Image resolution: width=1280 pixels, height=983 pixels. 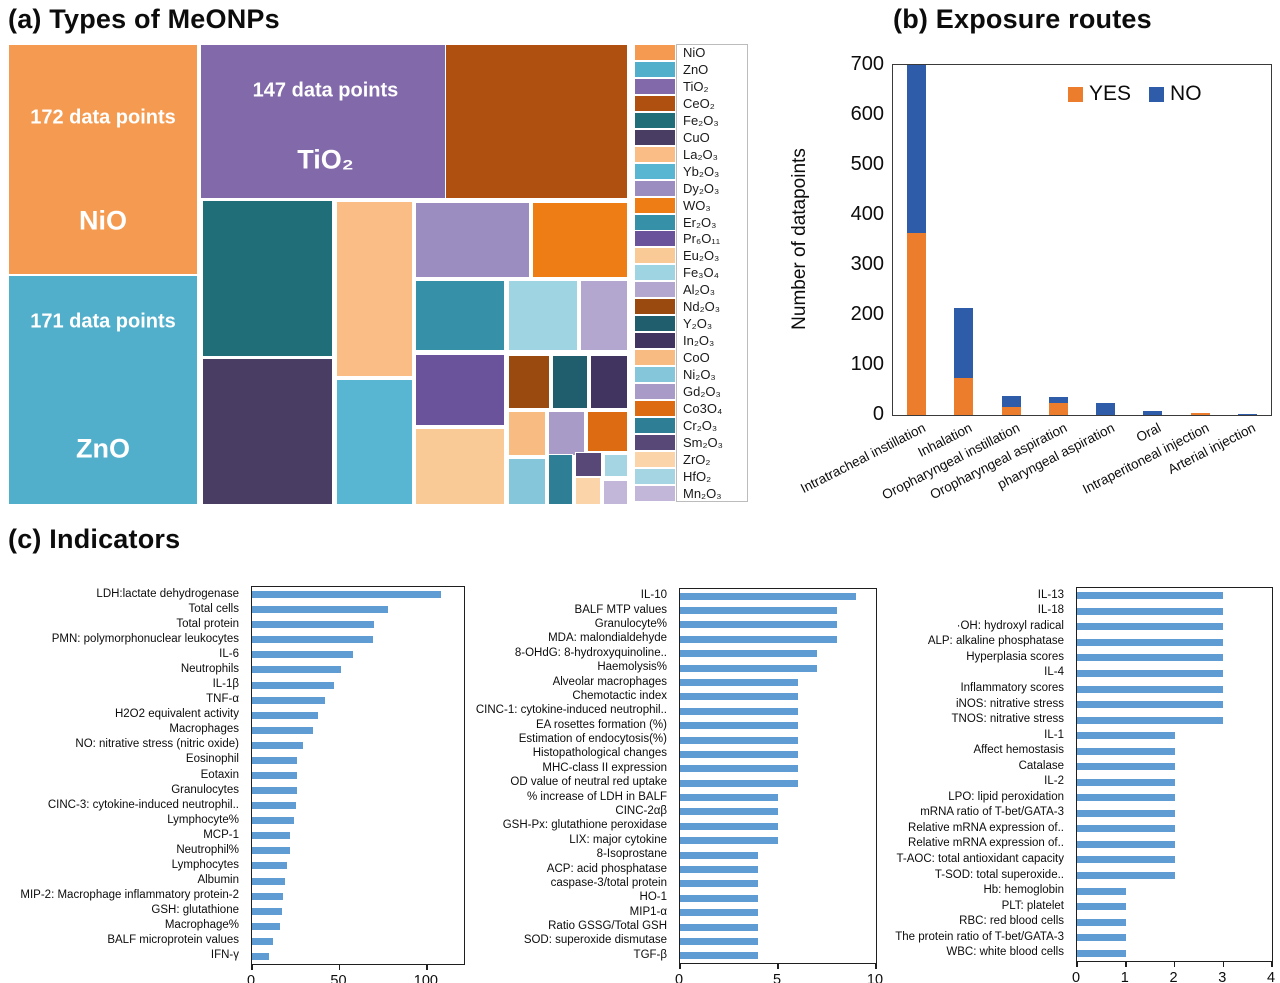 What do you see at coordinates (1018, 750) in the screenshot?
I see `indicator-label: Affect hemostasis` at bounding box center [1018, 750].